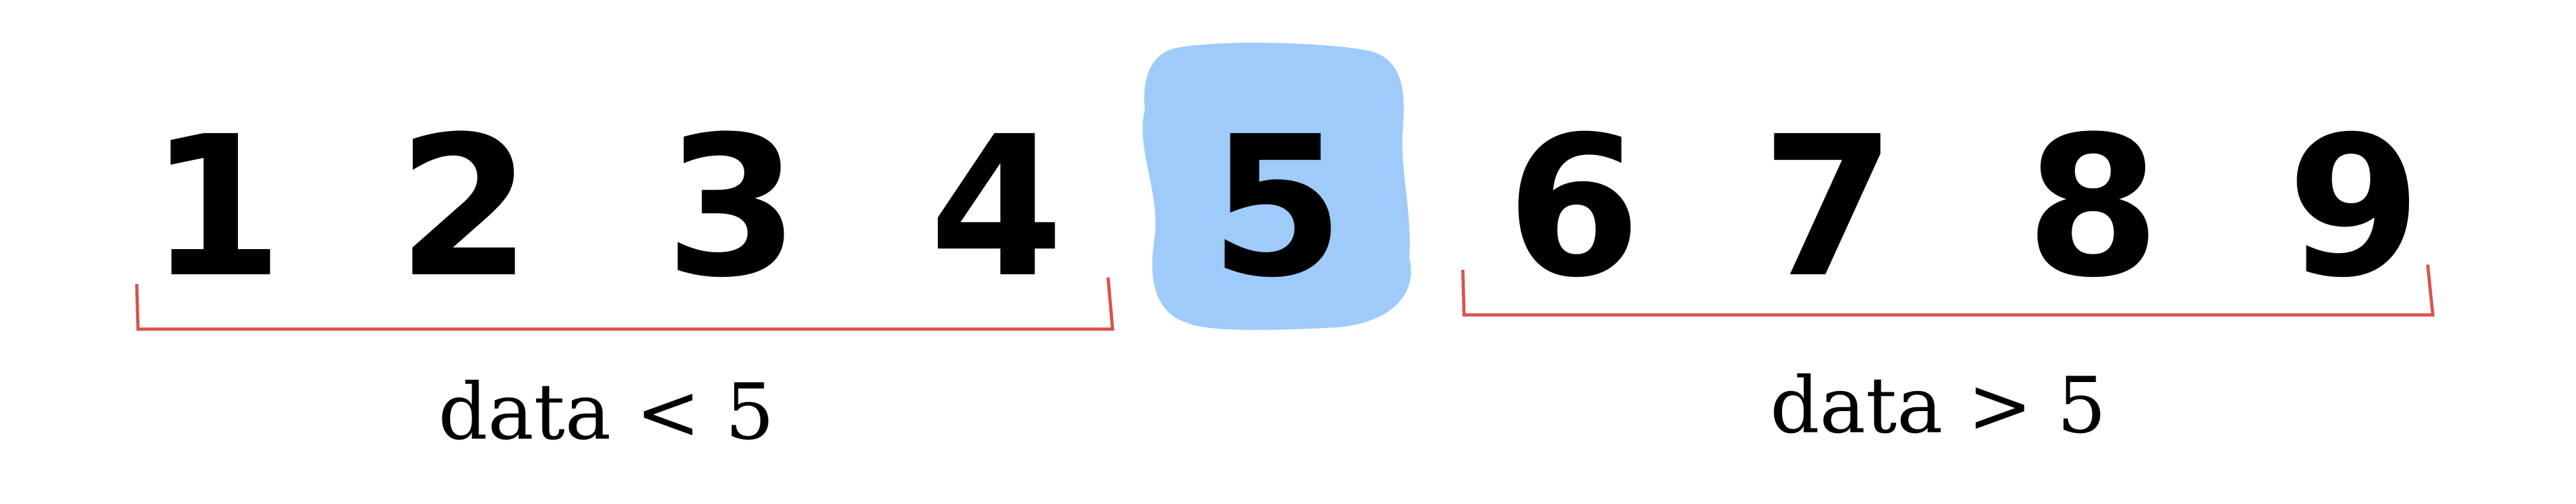 The width and height of the screenshot is (2576, 504). Describe the element at coordinates (732, 207) in the screenshot. I see `digit-3: 3` at that location.